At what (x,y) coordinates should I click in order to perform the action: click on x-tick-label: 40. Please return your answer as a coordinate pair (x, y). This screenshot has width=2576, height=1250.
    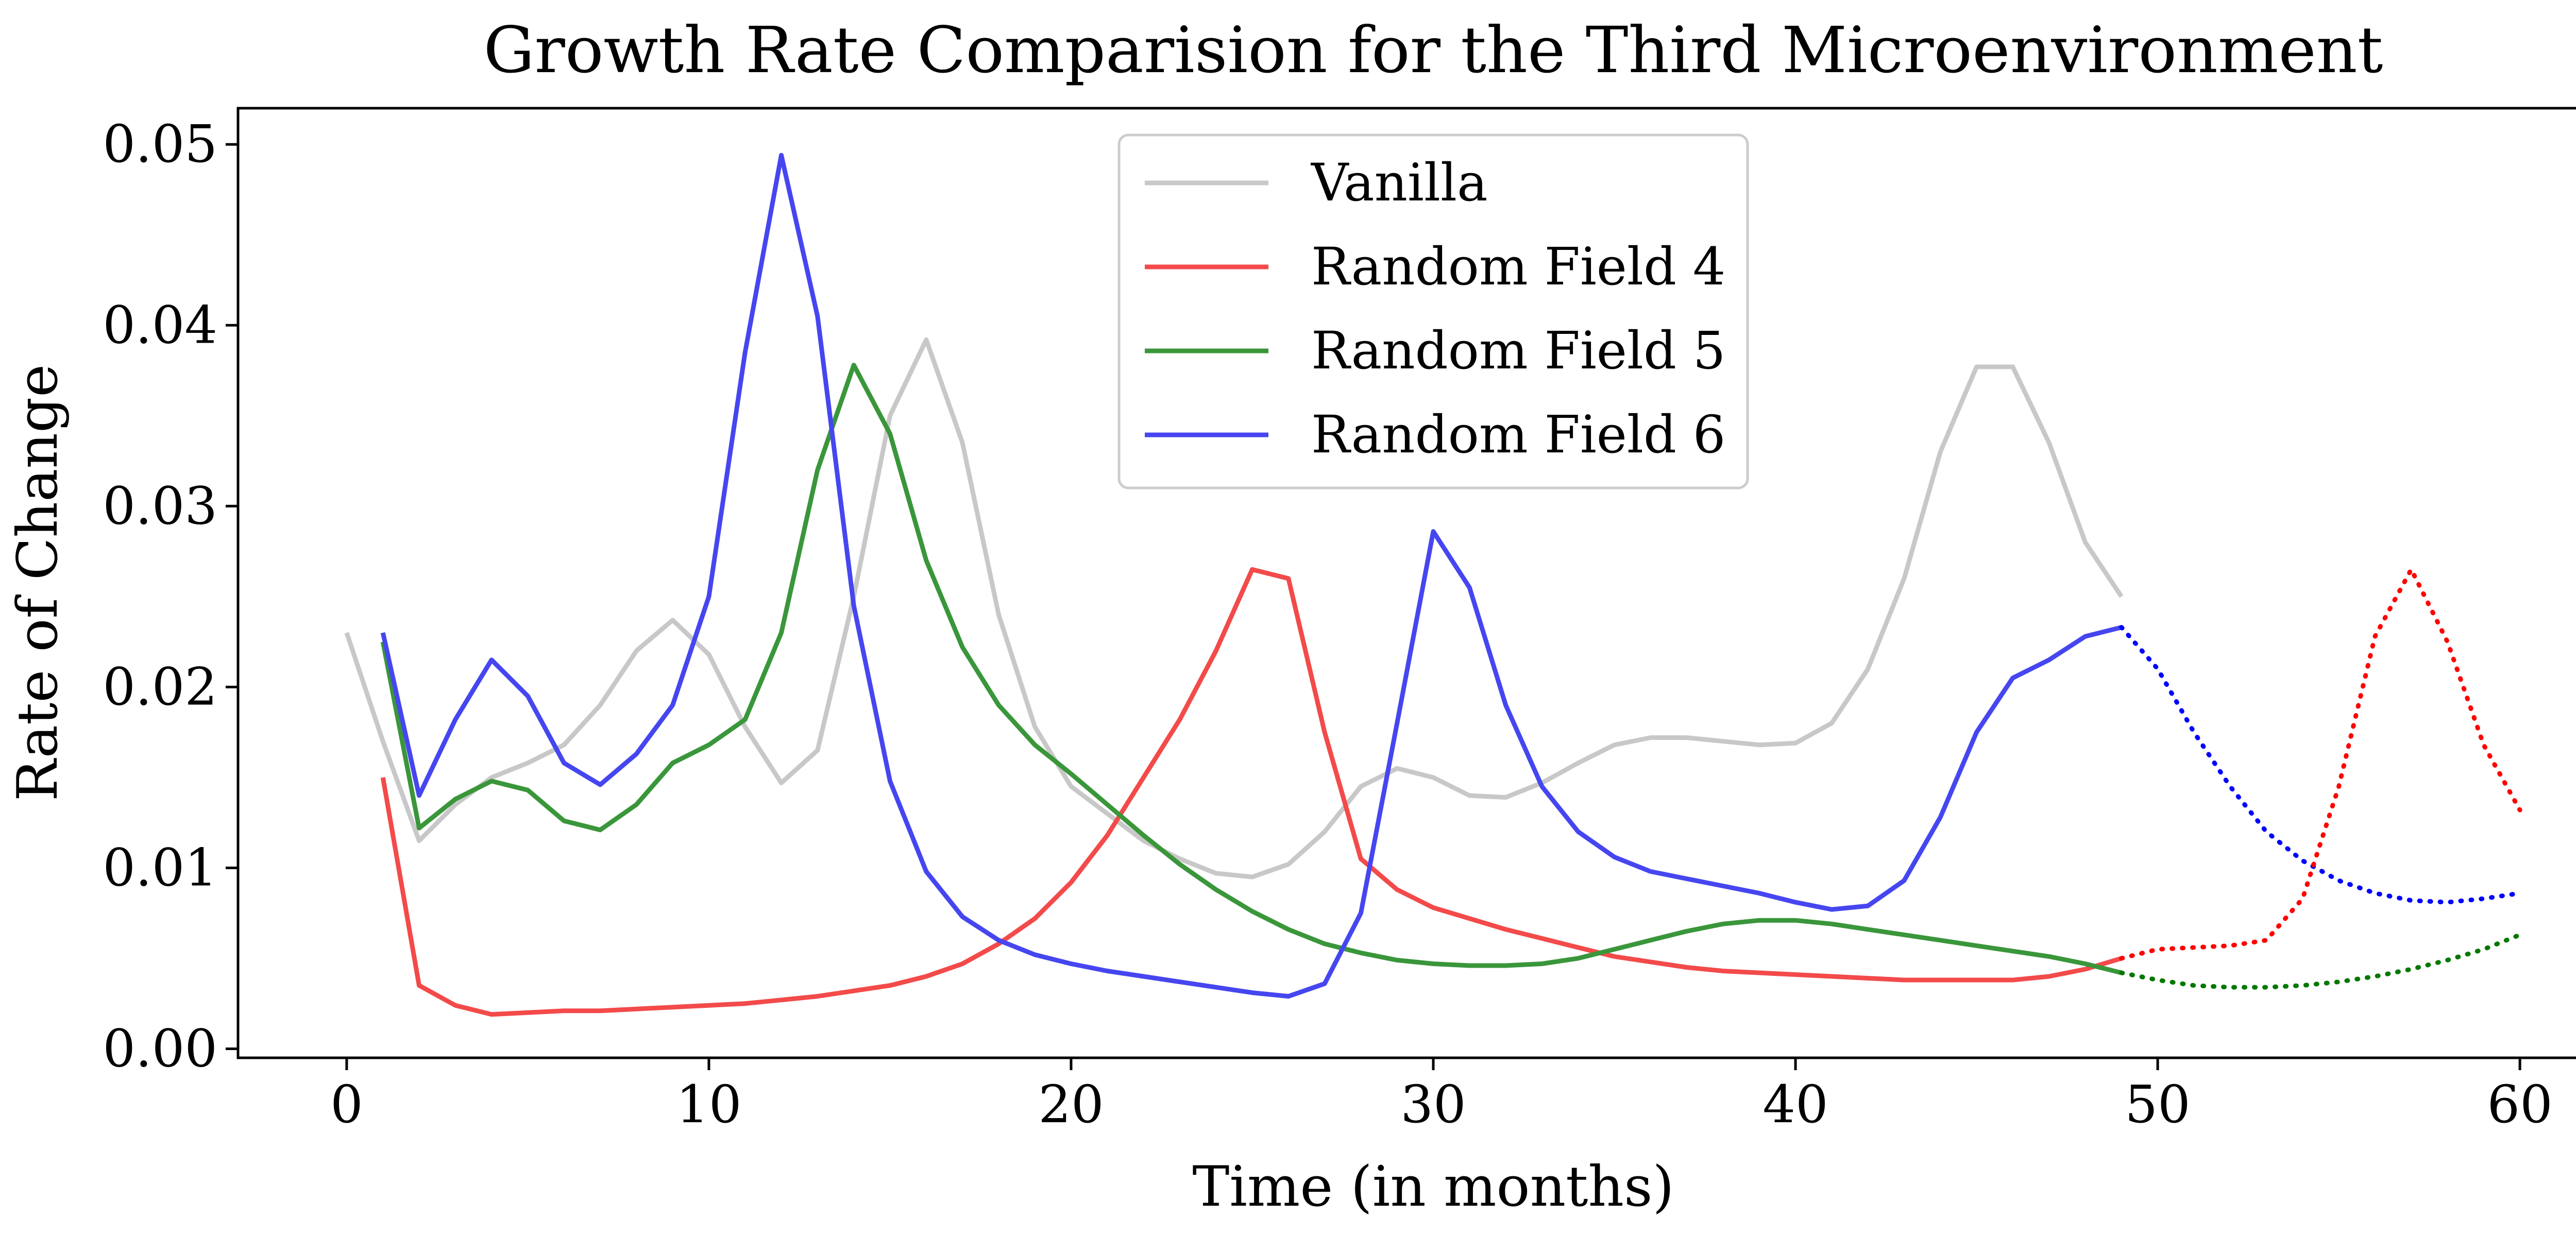
    Looking at the image, I should click on (1795, 1104).